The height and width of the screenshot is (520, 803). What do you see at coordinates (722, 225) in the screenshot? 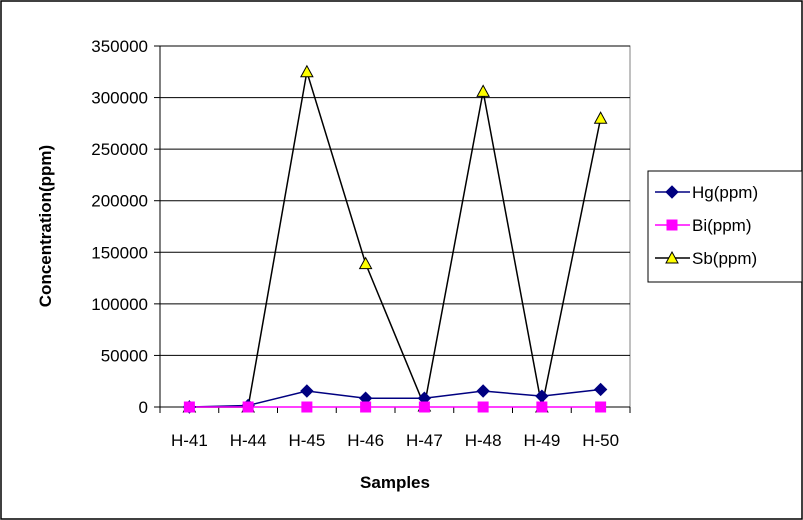
I see `legend-label-bi: Bi(ppm)` at bounding box center [722, 225].